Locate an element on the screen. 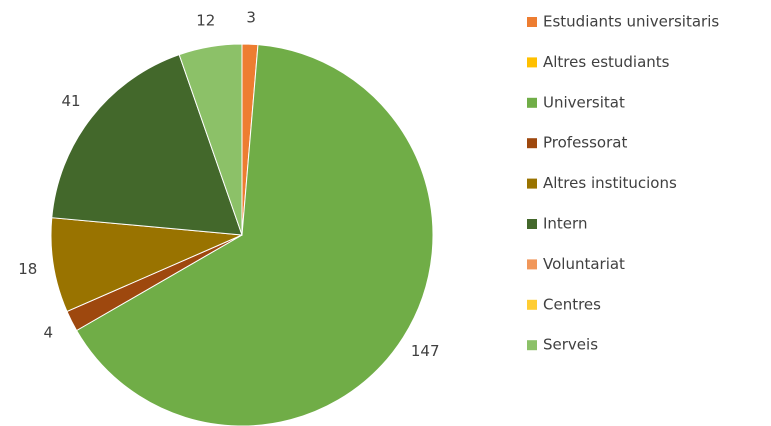 The width and height of the screenshot is (771, 426). legend-label: Universitat is located at coordinates (584, 102).